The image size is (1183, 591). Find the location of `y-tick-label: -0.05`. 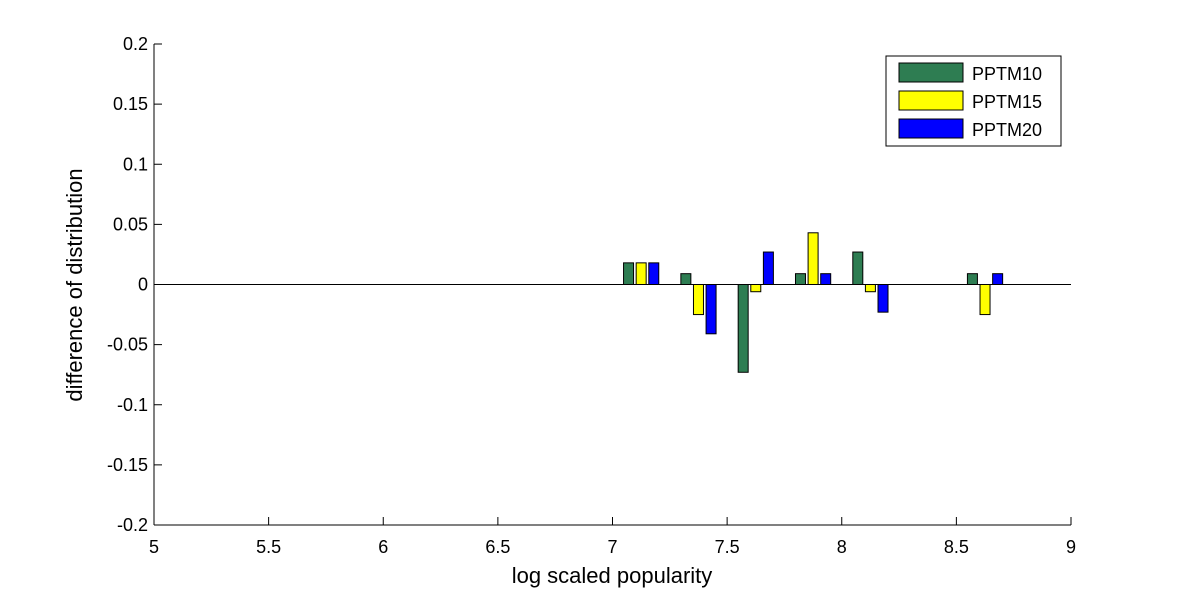

y-tick-label: -0.05 is located at coordinates (127, 345).